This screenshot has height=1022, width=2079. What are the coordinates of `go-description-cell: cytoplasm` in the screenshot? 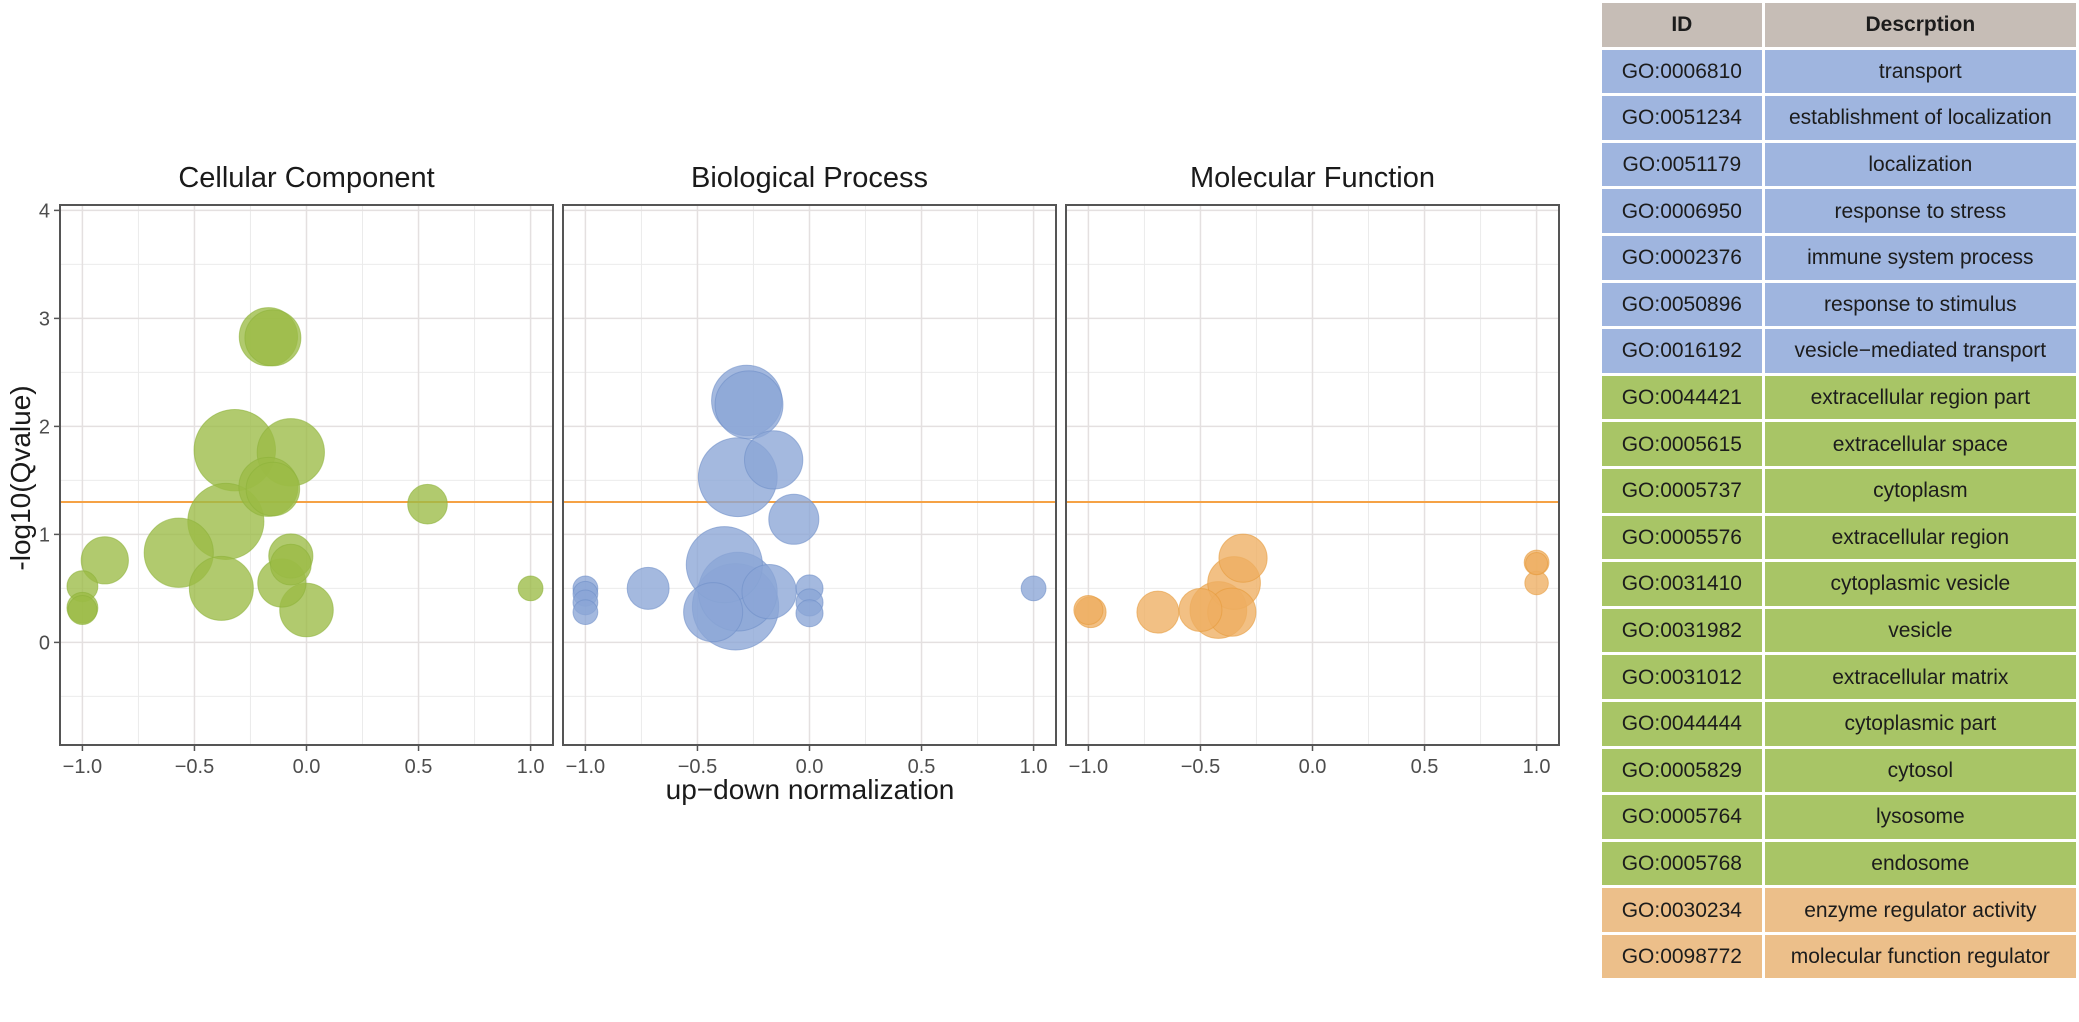 It's located at (1920, 490).